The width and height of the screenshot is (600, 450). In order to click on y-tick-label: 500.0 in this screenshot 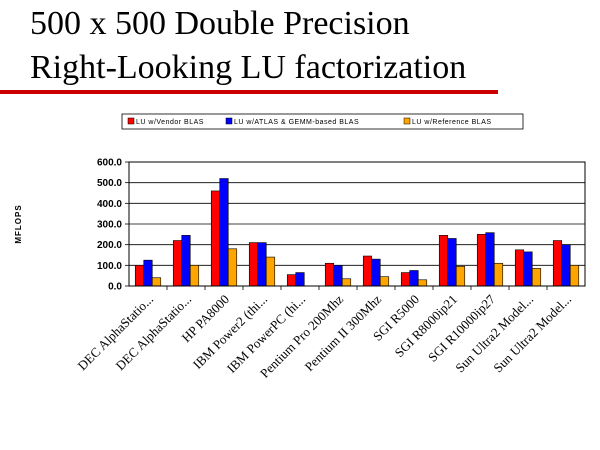, I will do `click(109, 183)`.